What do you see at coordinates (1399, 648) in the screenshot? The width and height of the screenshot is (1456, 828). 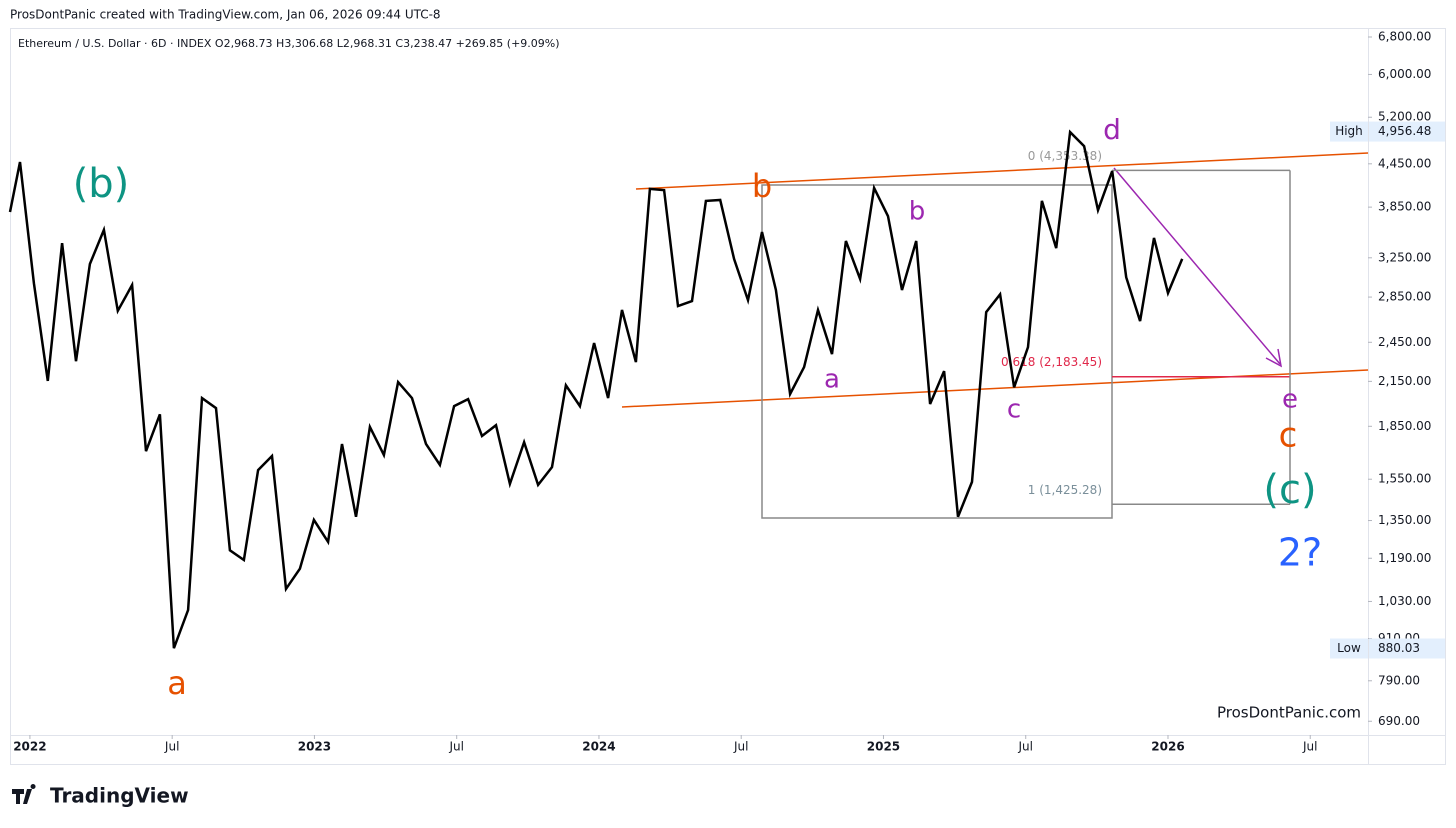 I see `low-value: 880.03` at bounding box center [1399, 648].